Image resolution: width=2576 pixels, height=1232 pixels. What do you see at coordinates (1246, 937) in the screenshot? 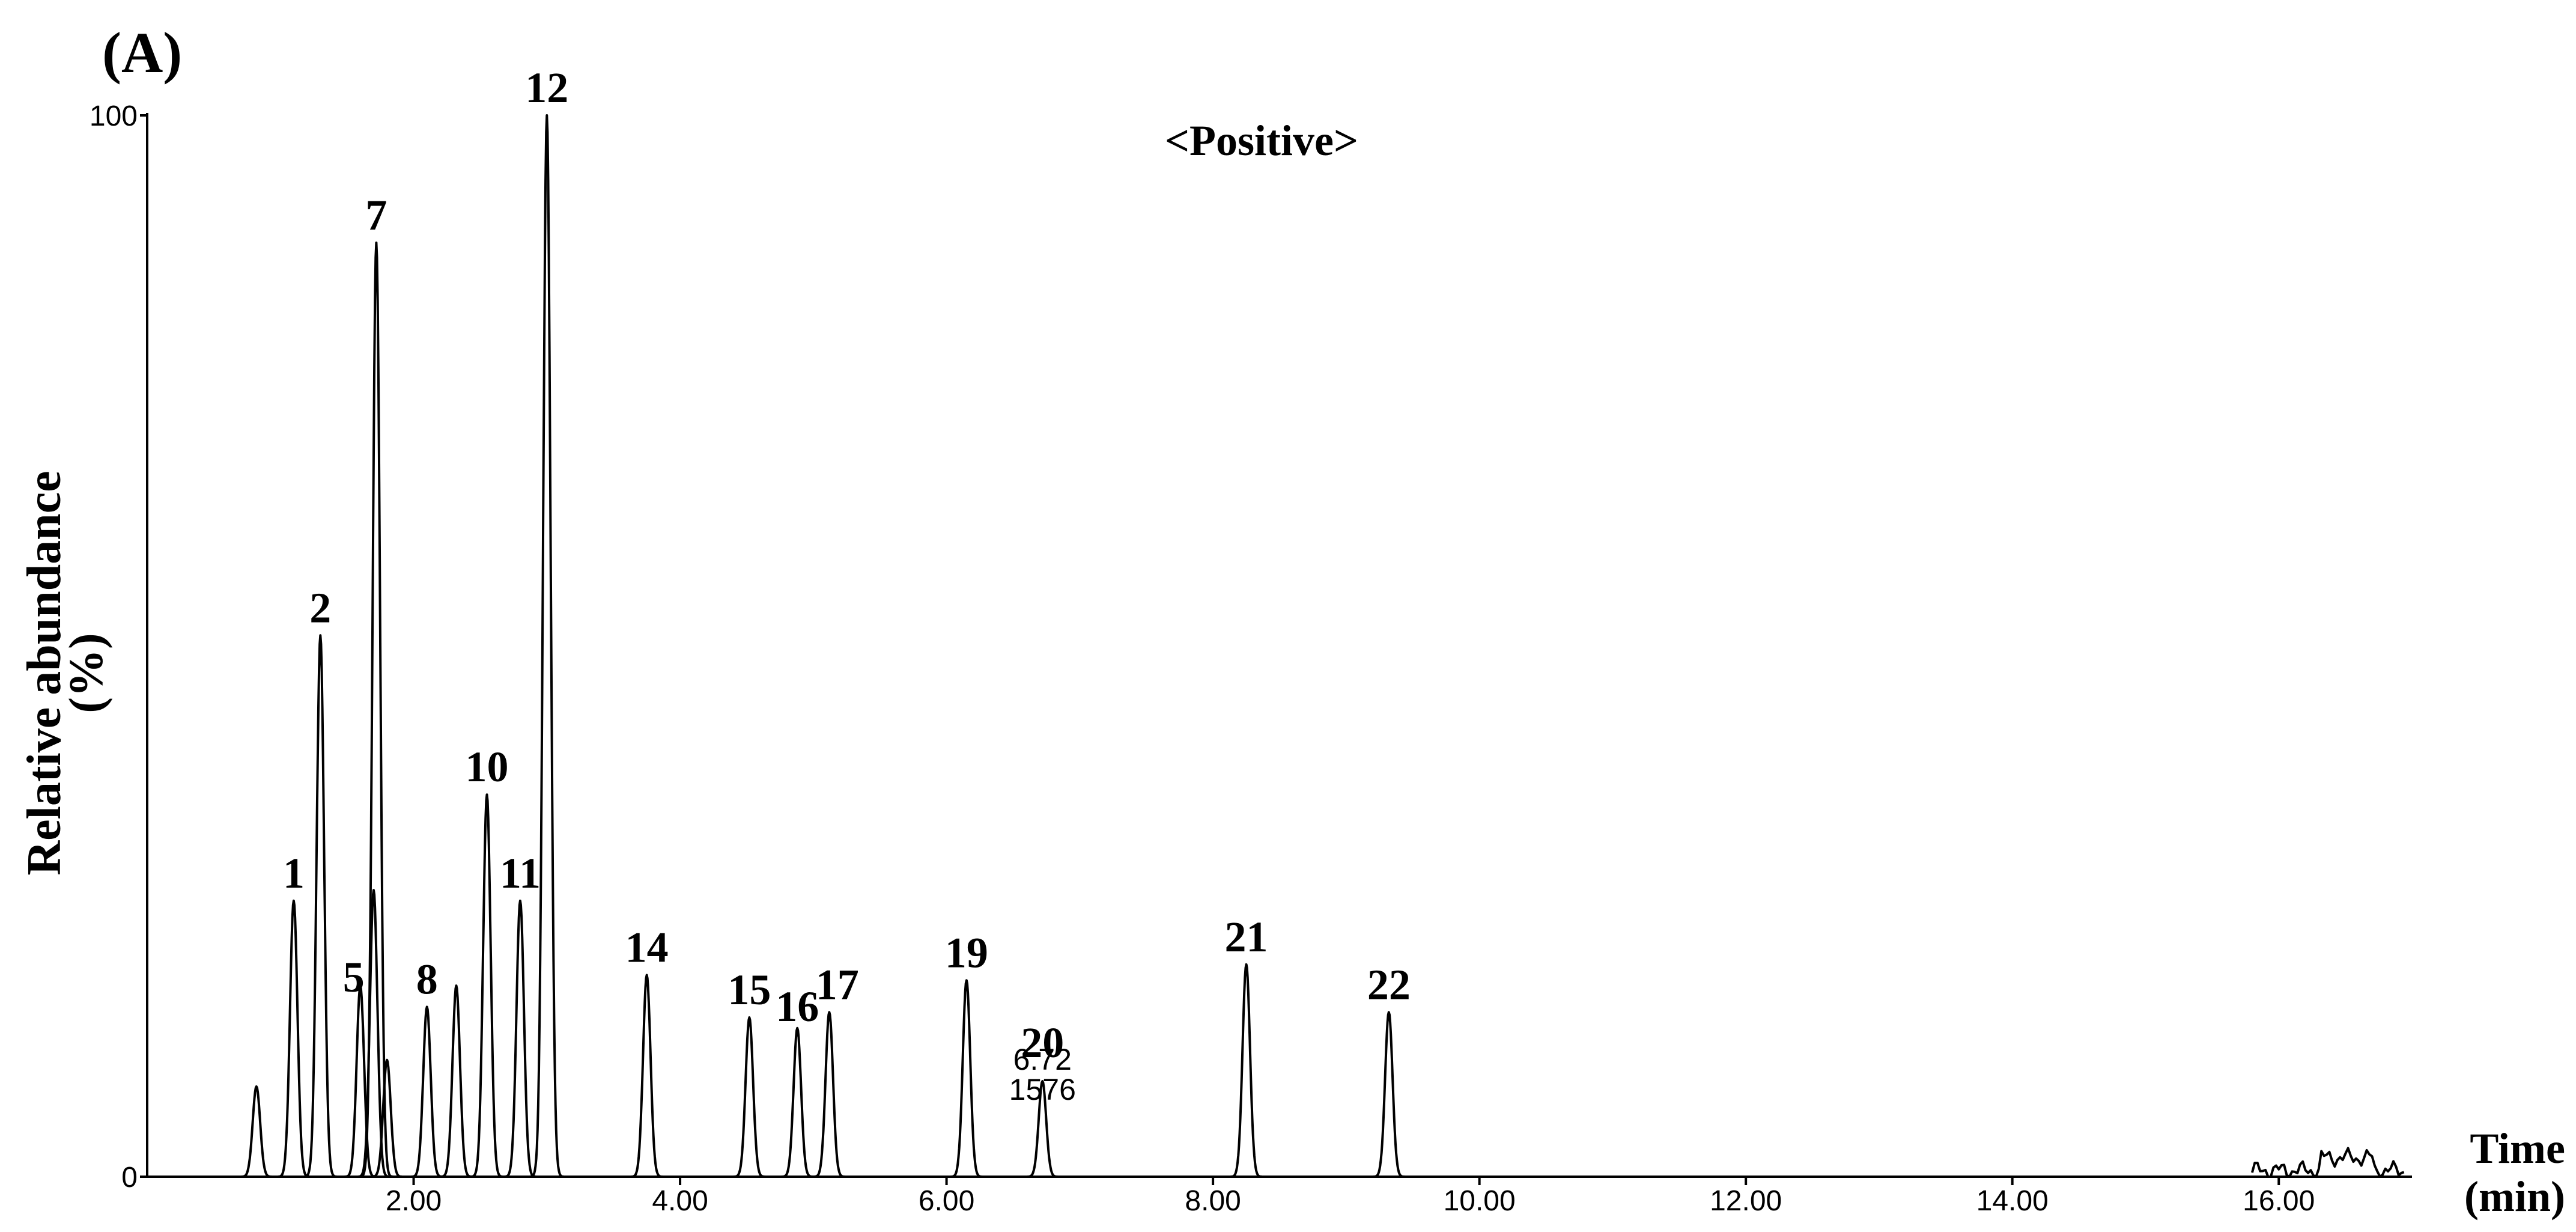
I see `peak-label-21: 21` at bounding box center [1246, 937].